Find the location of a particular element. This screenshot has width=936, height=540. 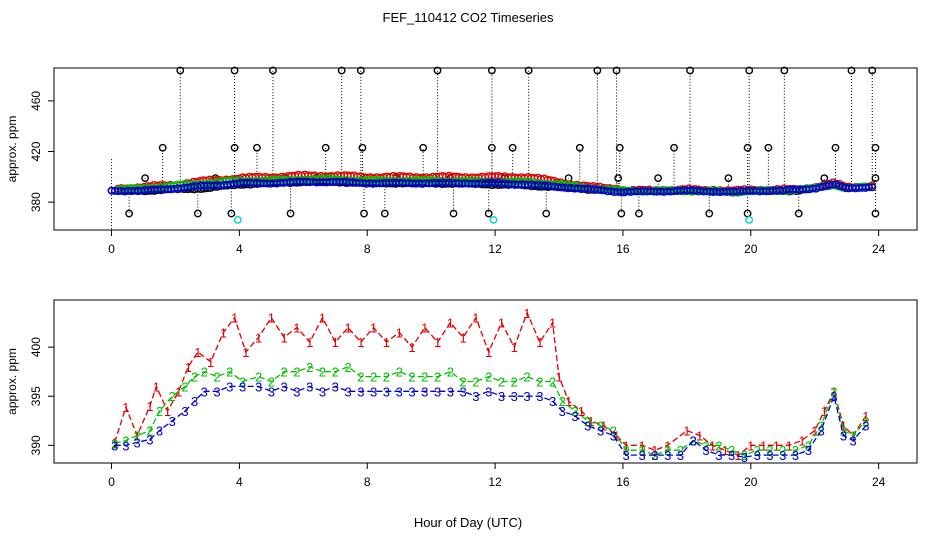

cyan-point is located at coordinates (237, 219).